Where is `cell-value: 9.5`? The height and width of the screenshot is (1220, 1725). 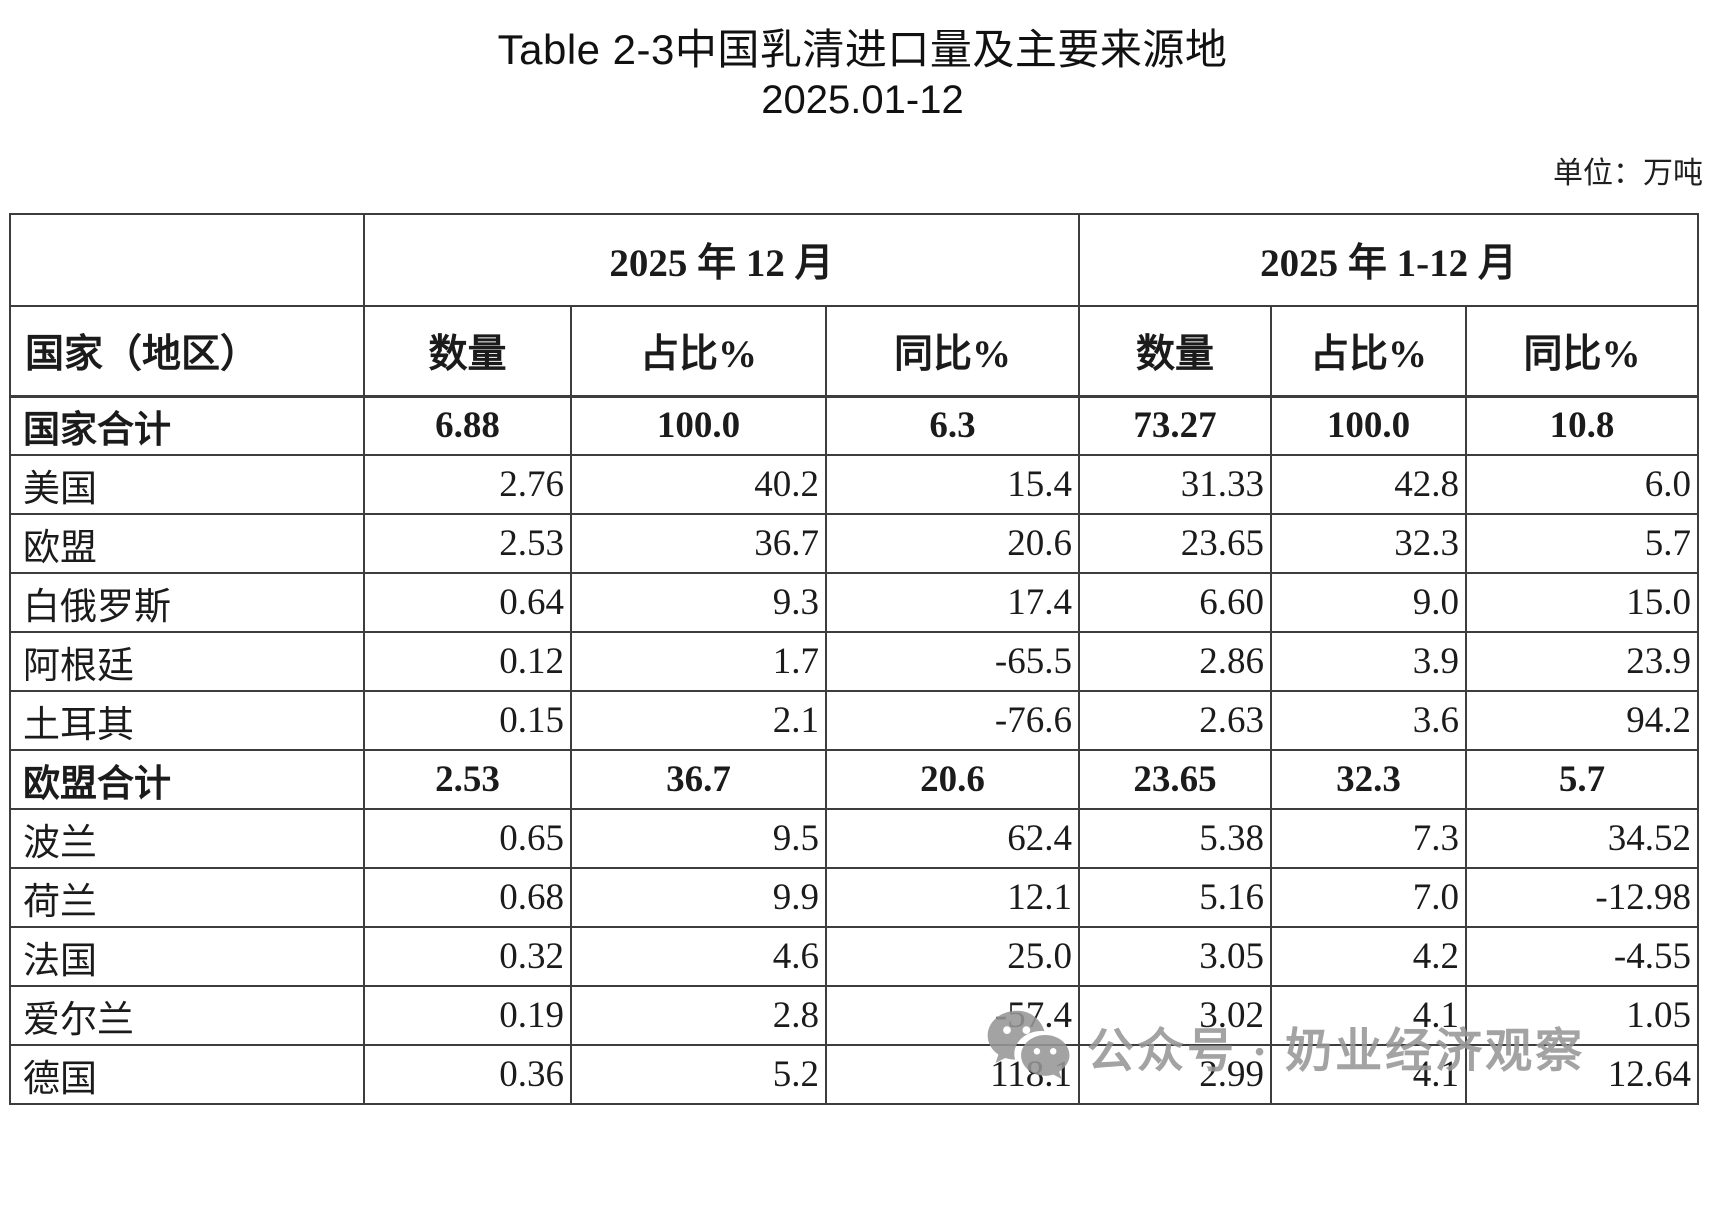 cell-value: 9.5 is located at coordinates (698, 838).